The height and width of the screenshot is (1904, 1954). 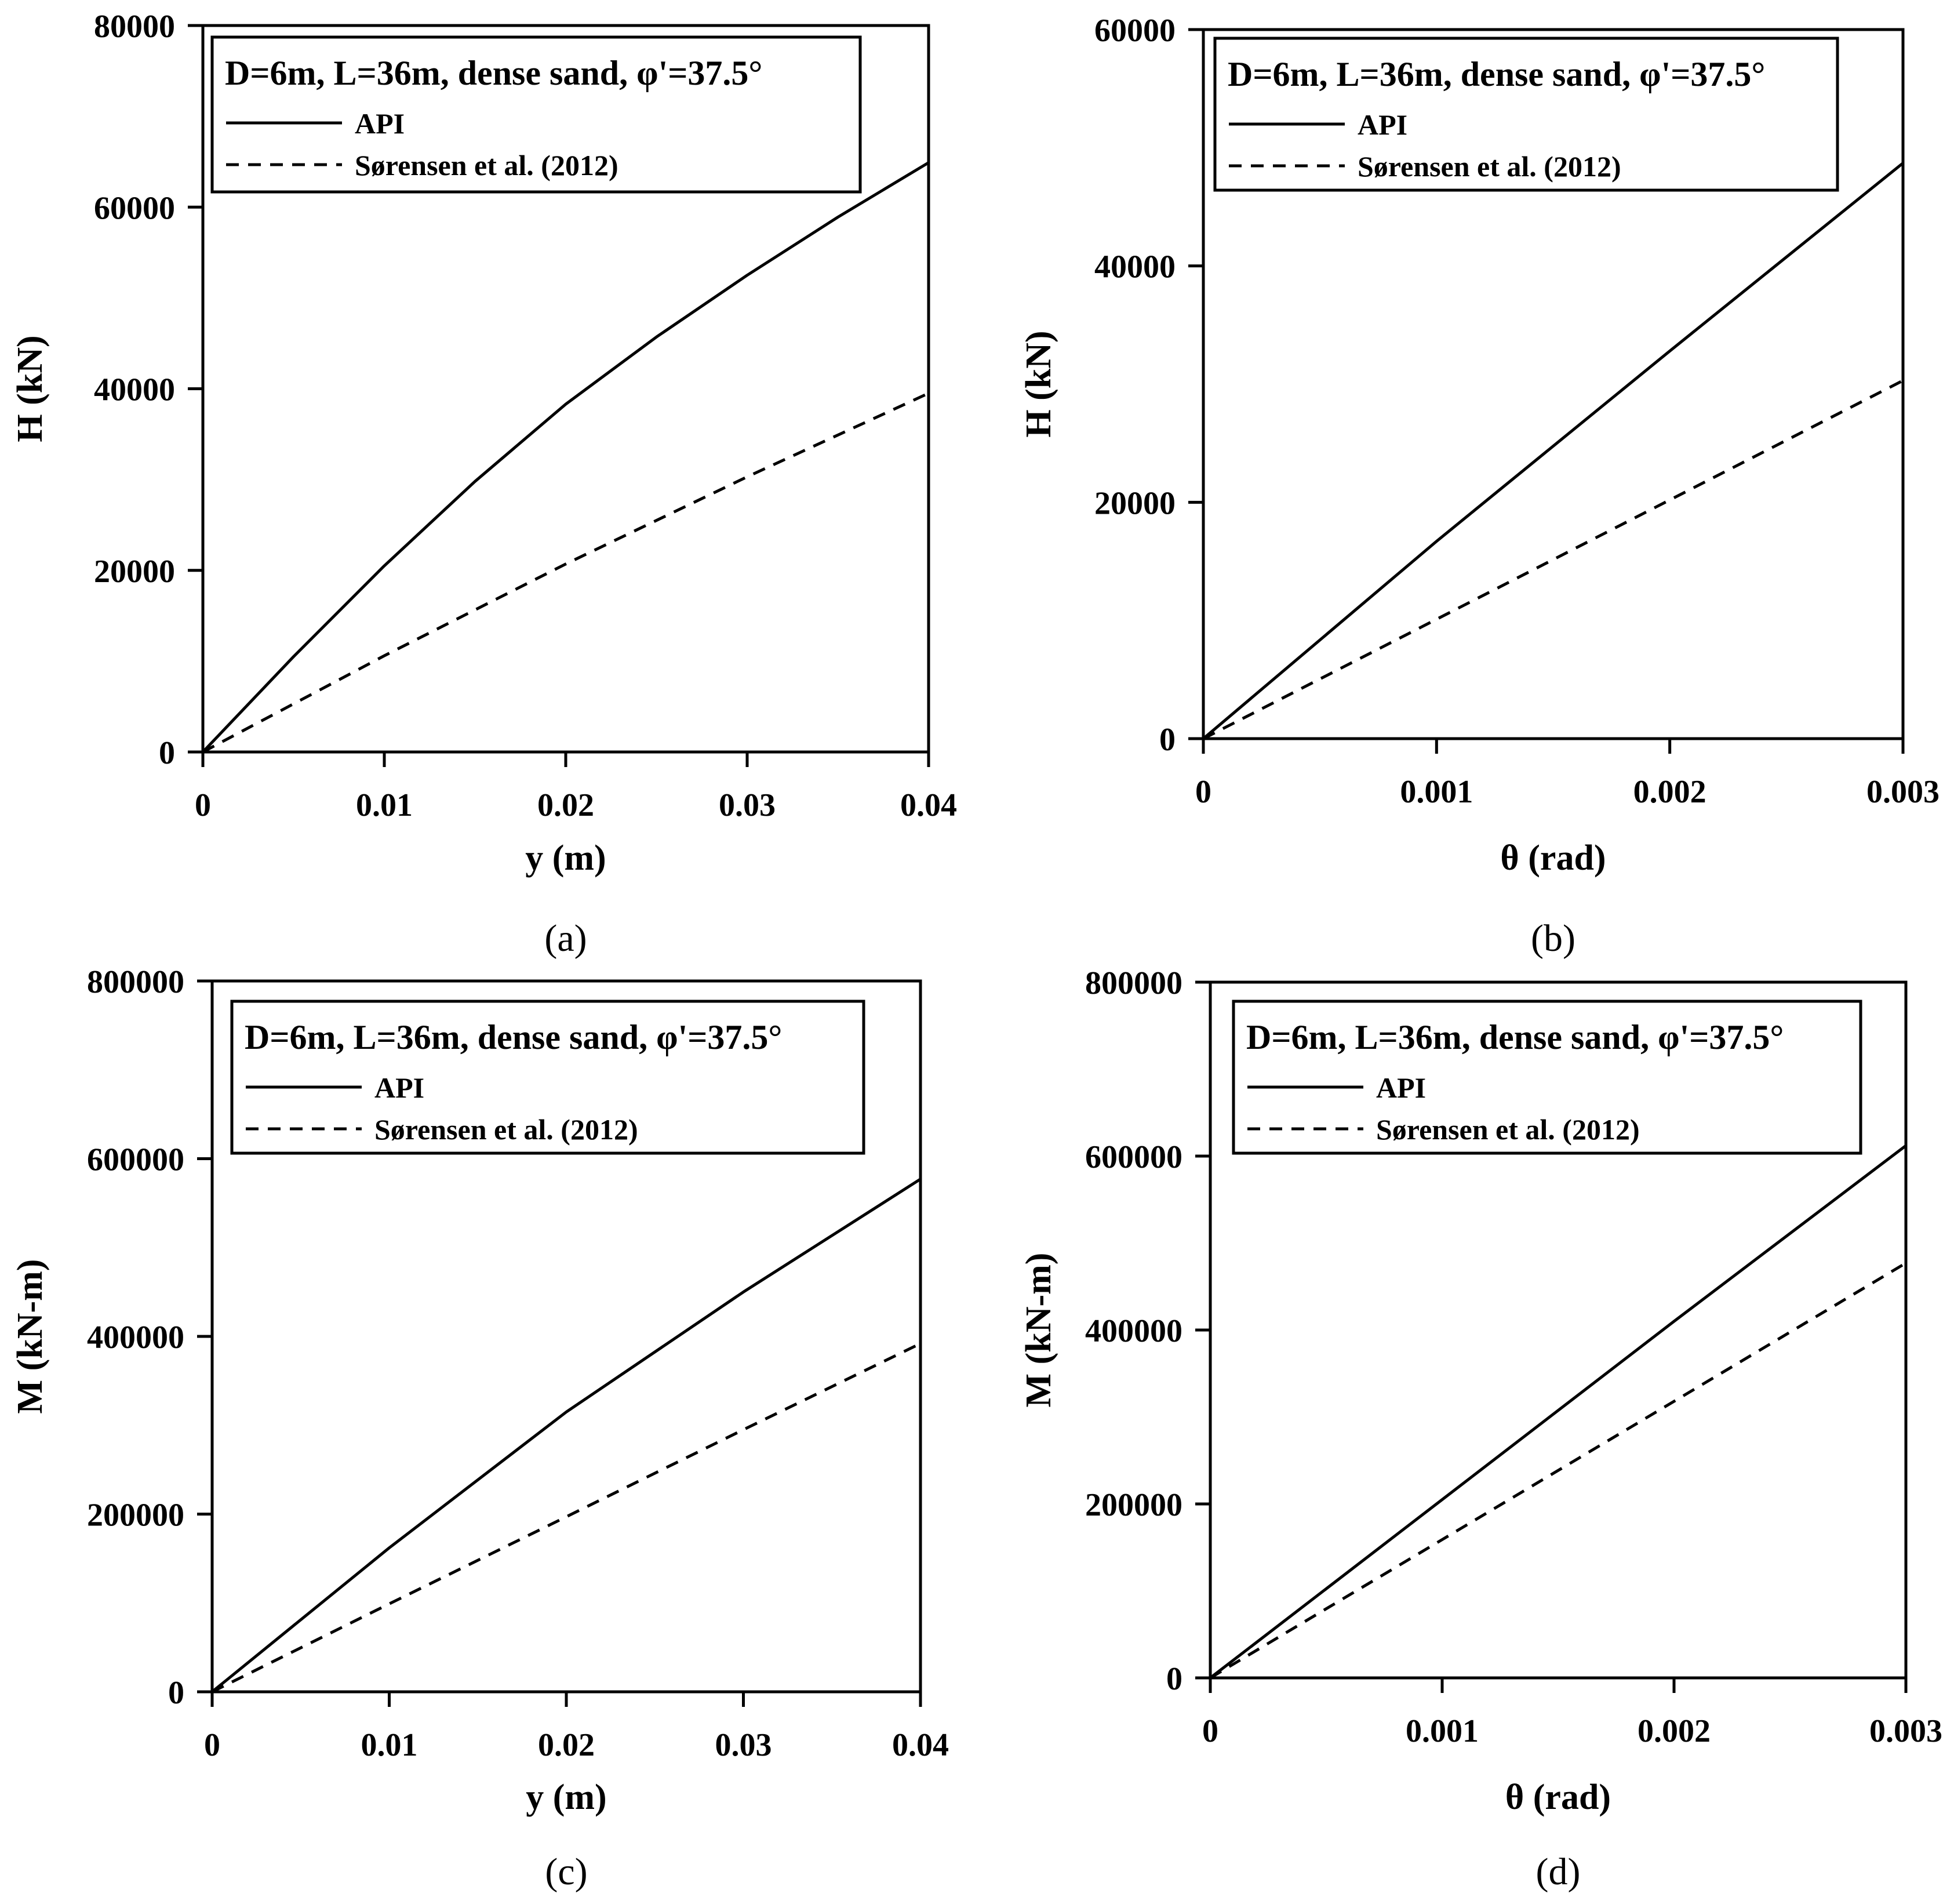 What do you see at coordinates (1558, 1872) in the screenshot?
I see `panel-label: (d)` at bounding box center [1558, 1872].